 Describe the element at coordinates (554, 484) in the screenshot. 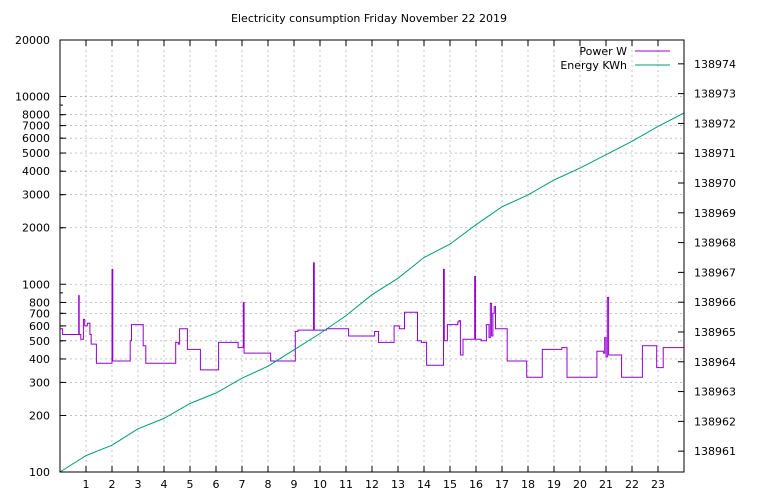

I see `x-tick-label: 19` at that location.